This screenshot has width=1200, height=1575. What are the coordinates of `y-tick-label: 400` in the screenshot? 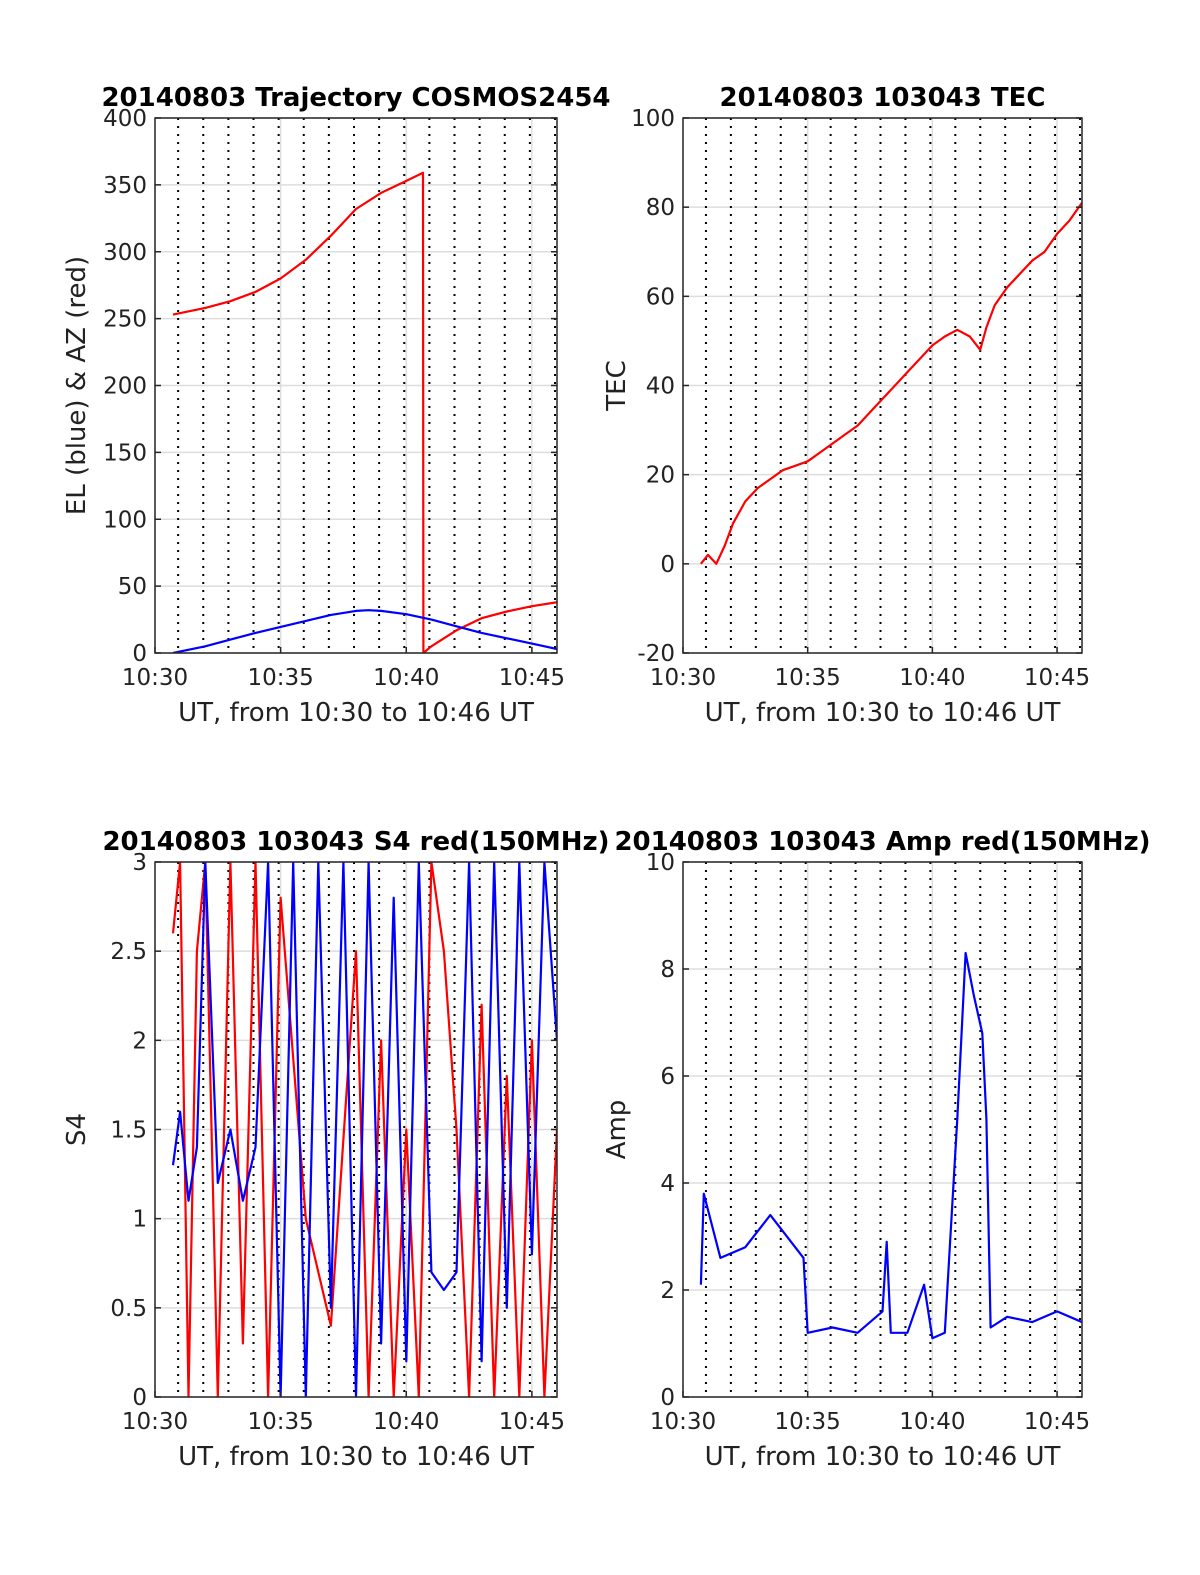 It's located at (125, 119).